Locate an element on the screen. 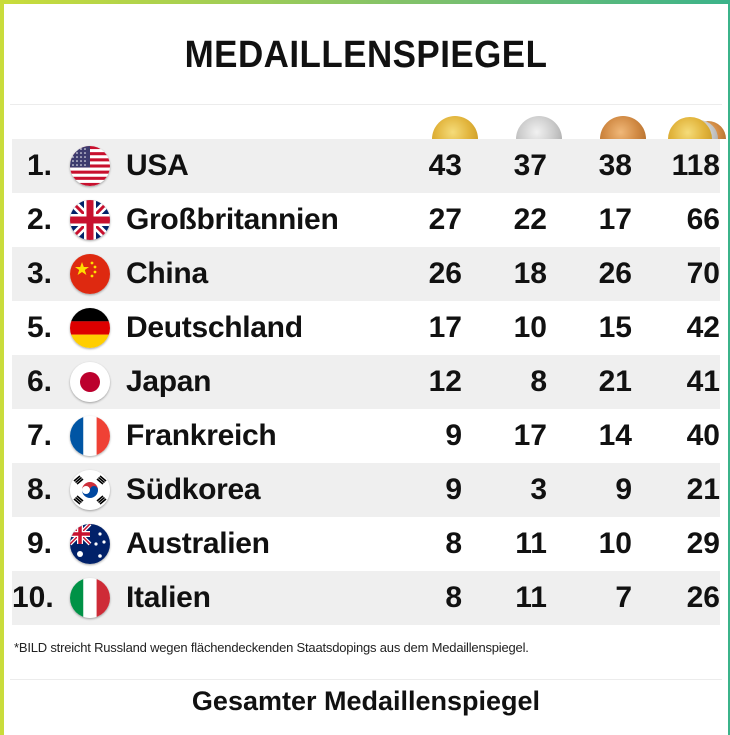 Image resolution: width=730 pixels, height=735 pixels. gold-count: 17 is located at coordinates (445, 327).